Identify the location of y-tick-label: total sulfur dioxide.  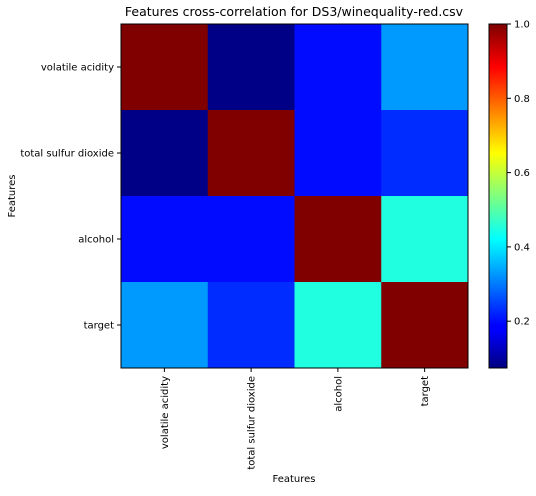
(67, 154).